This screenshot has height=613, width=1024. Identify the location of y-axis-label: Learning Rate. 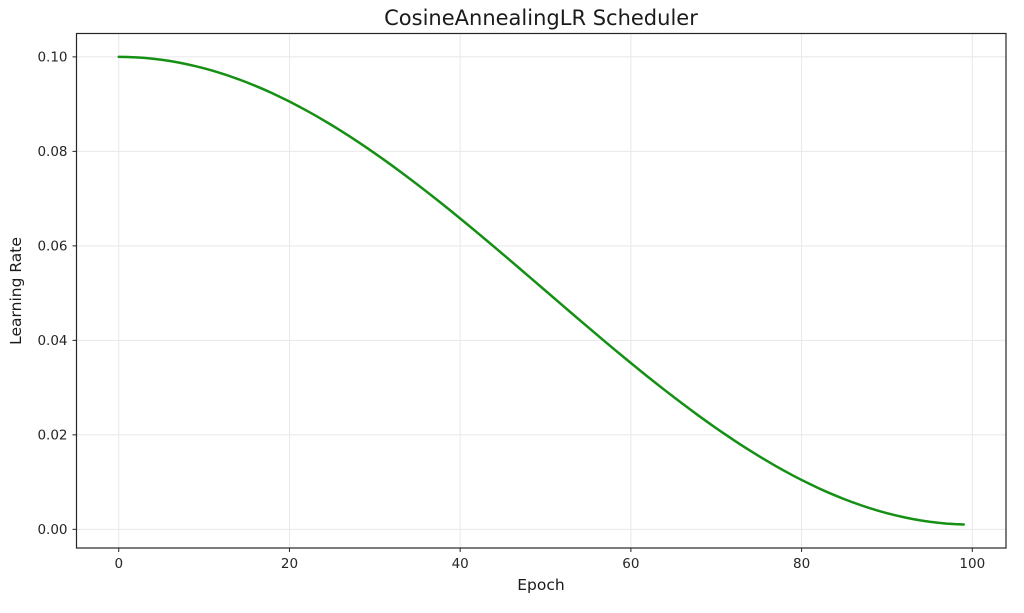
(16, 291).